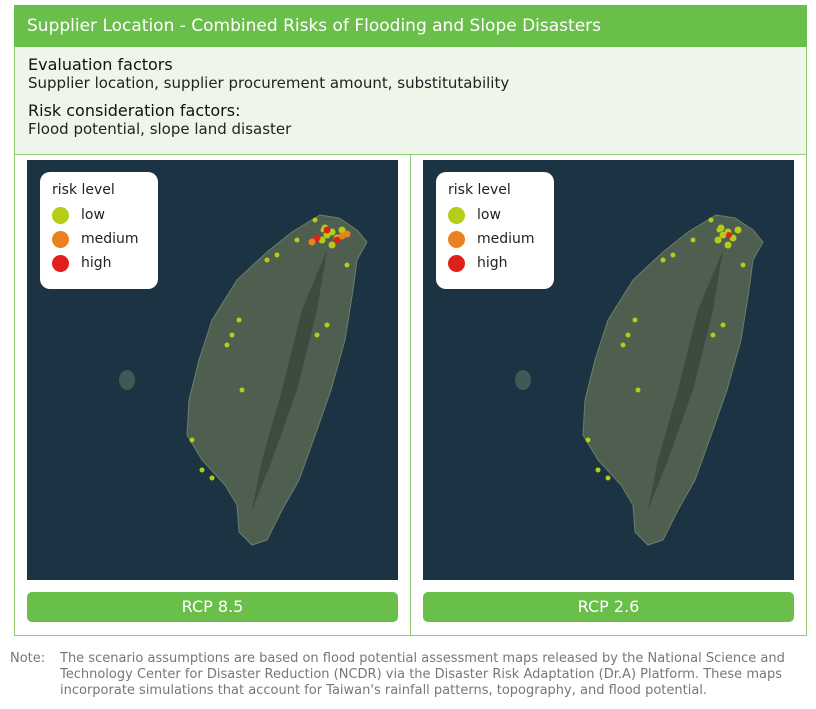  What do you see at coordinates (212, 607) in the screenshot?
I see `scenario-button: RCP 8.5` at bounding box center [212, 607].